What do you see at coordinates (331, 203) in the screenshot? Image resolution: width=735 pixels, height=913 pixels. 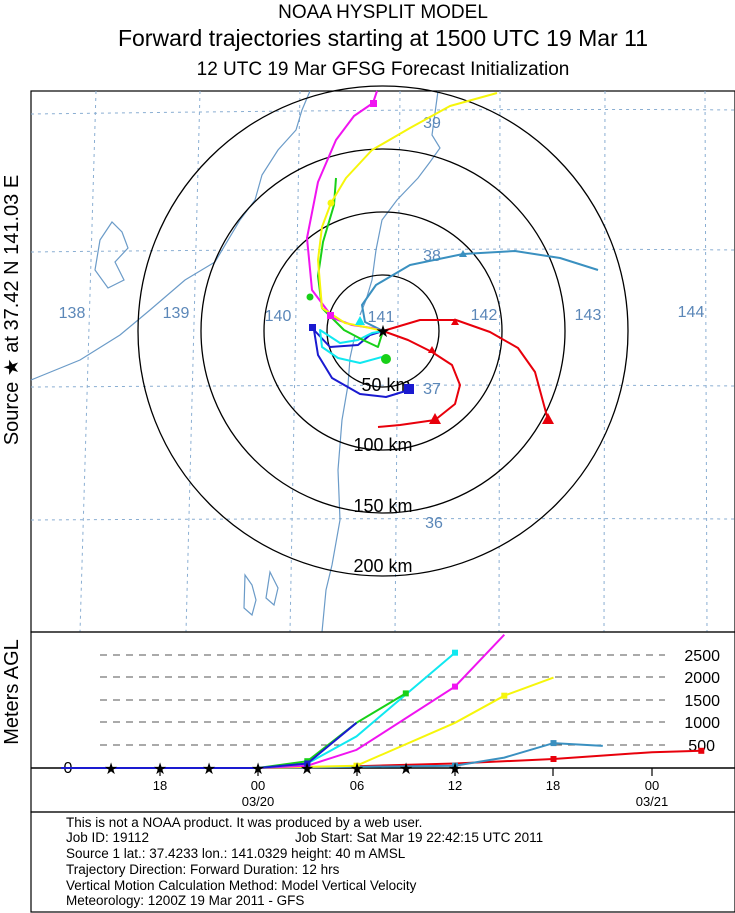 I see `marker-yellow` at bounding box center [331, 203].